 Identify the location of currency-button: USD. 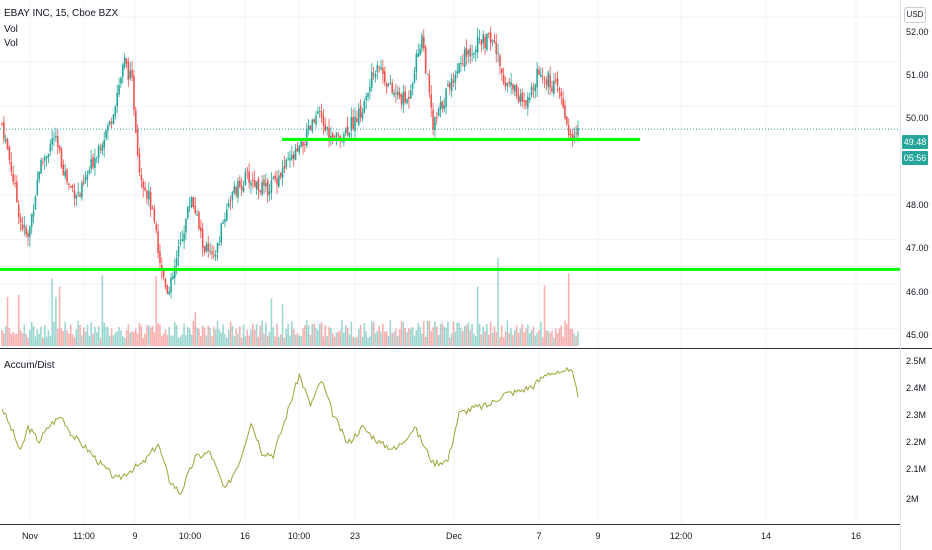
(915, 15).